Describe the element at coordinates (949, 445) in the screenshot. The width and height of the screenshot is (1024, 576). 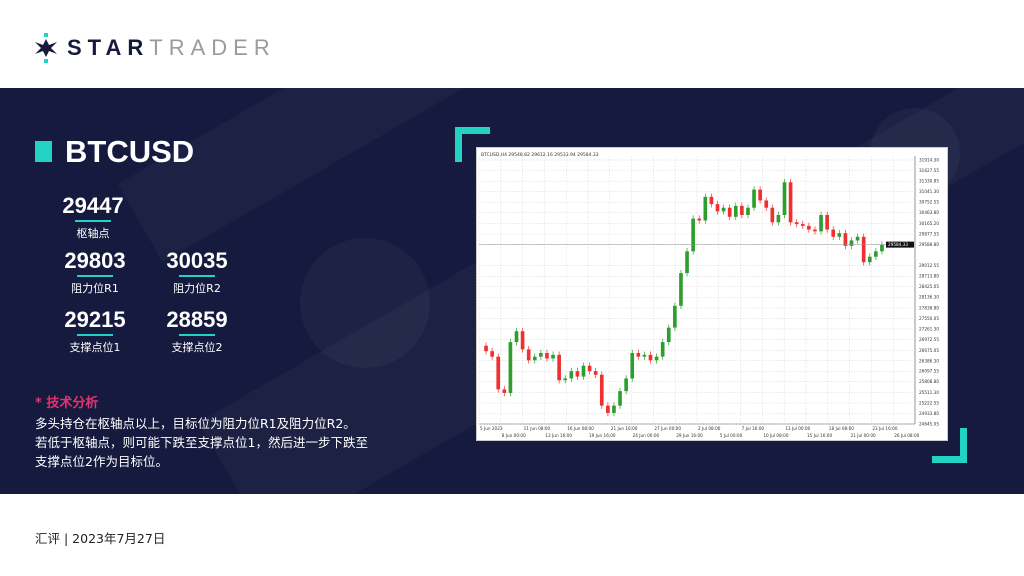
I see `corner-bracket-bottom-right` at that location.